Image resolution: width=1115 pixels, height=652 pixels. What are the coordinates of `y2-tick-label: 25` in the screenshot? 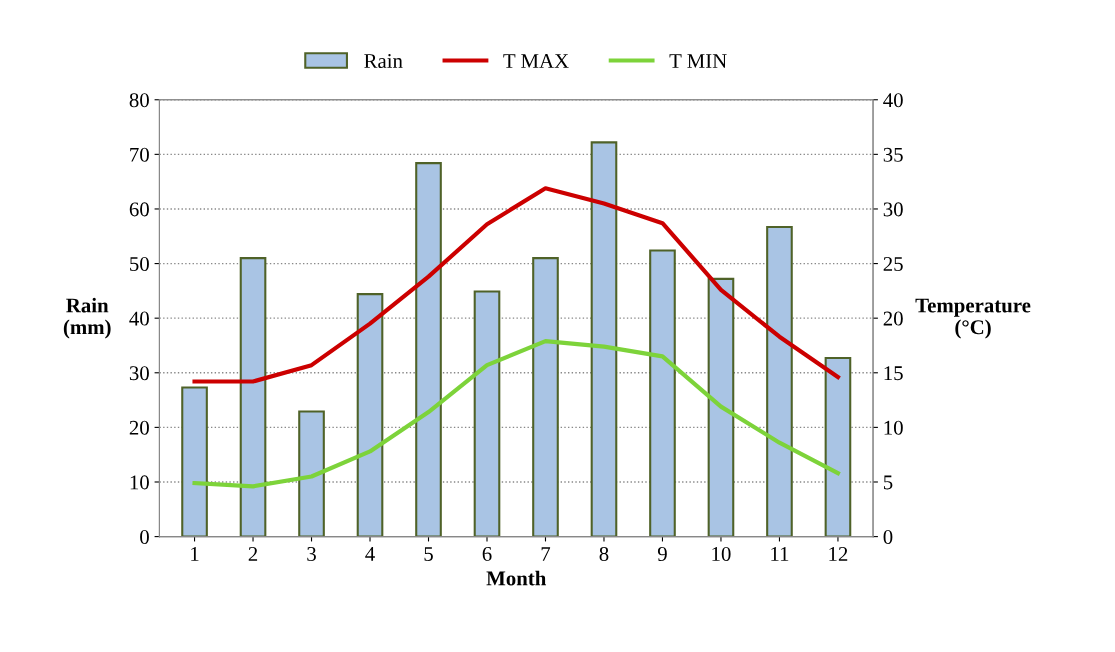 It's located at (893, 264).